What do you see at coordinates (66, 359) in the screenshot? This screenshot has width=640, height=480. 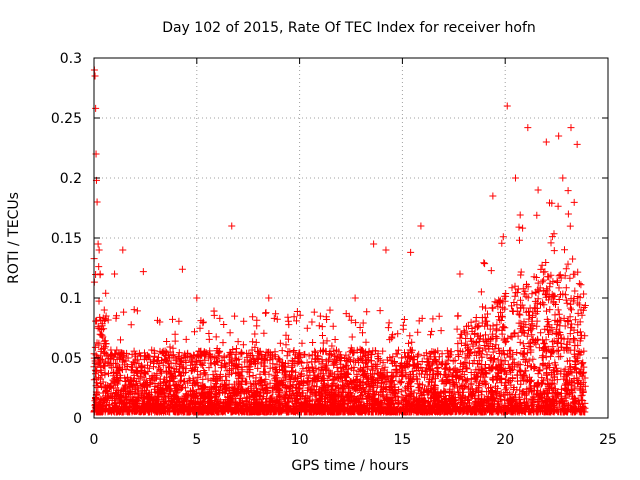 I see `y-tick-label: 0.05` at bounding box center [66, 359].